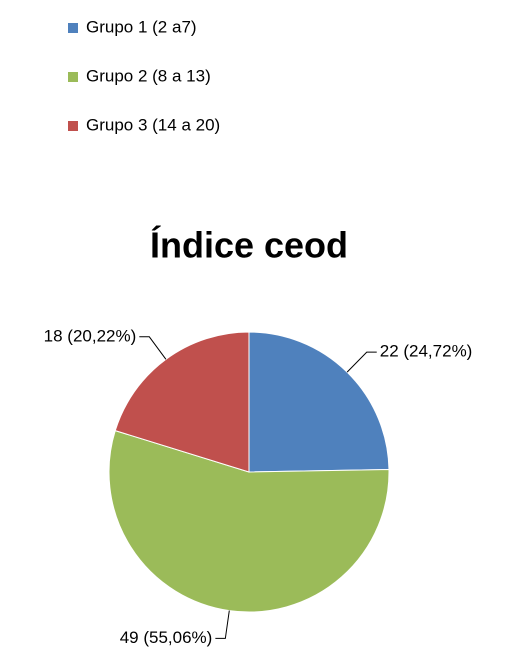 This screenshot has height=660, width=519. What do you see at coordinates (141, 26) in the screenshot?
I see `legend-label: Grupo 1 (2 a7)` at bounding box center [141, 26].